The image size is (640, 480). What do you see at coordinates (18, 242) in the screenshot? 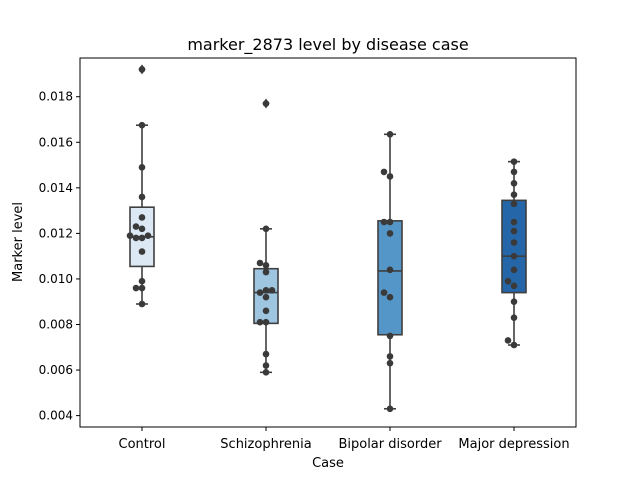
I see `y-axis-label: Marker level` at bounding box center [18, 242].